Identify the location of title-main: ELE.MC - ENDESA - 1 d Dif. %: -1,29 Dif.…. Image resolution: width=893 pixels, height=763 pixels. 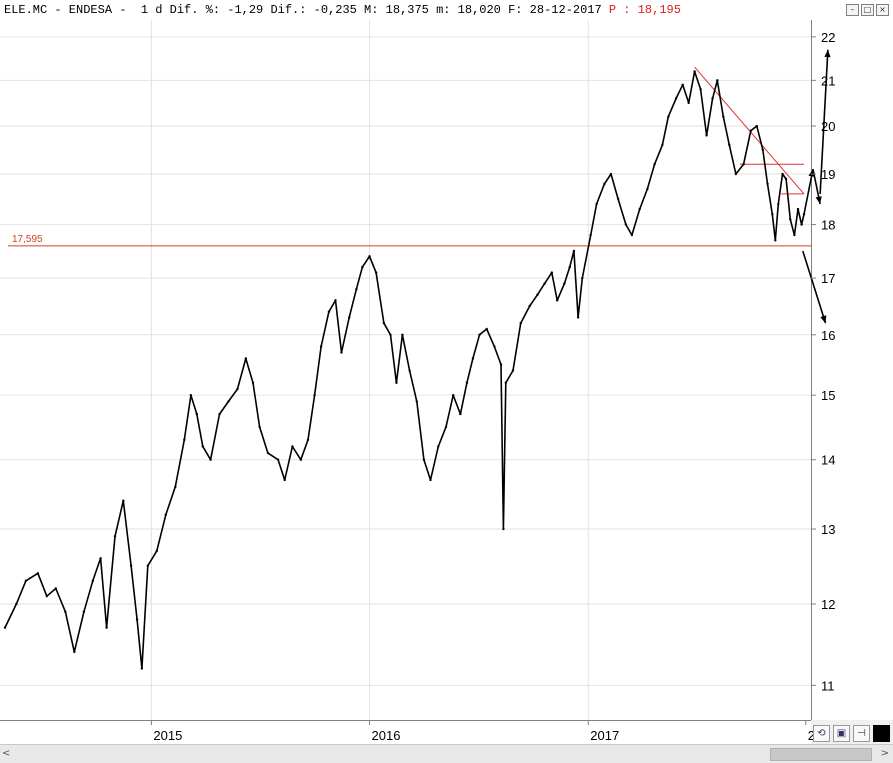
(306, 10).